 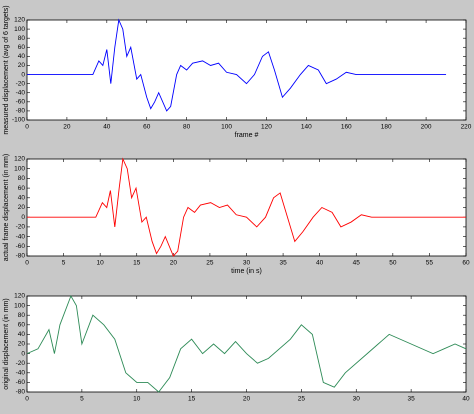 What do you see at coordinates (18, 120) in the screenshot?
I see `y-tick-label: -100` at bounding box center [18, 120].